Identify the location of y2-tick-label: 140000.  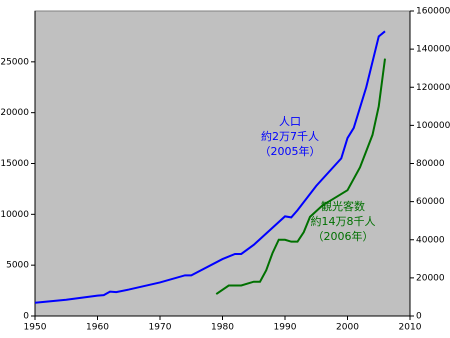
(433, 50).